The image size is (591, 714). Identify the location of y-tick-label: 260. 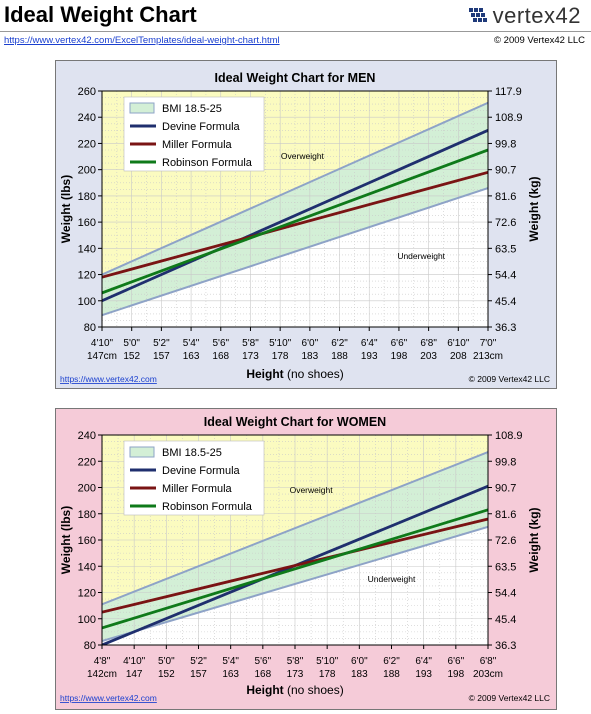
(87, 92).